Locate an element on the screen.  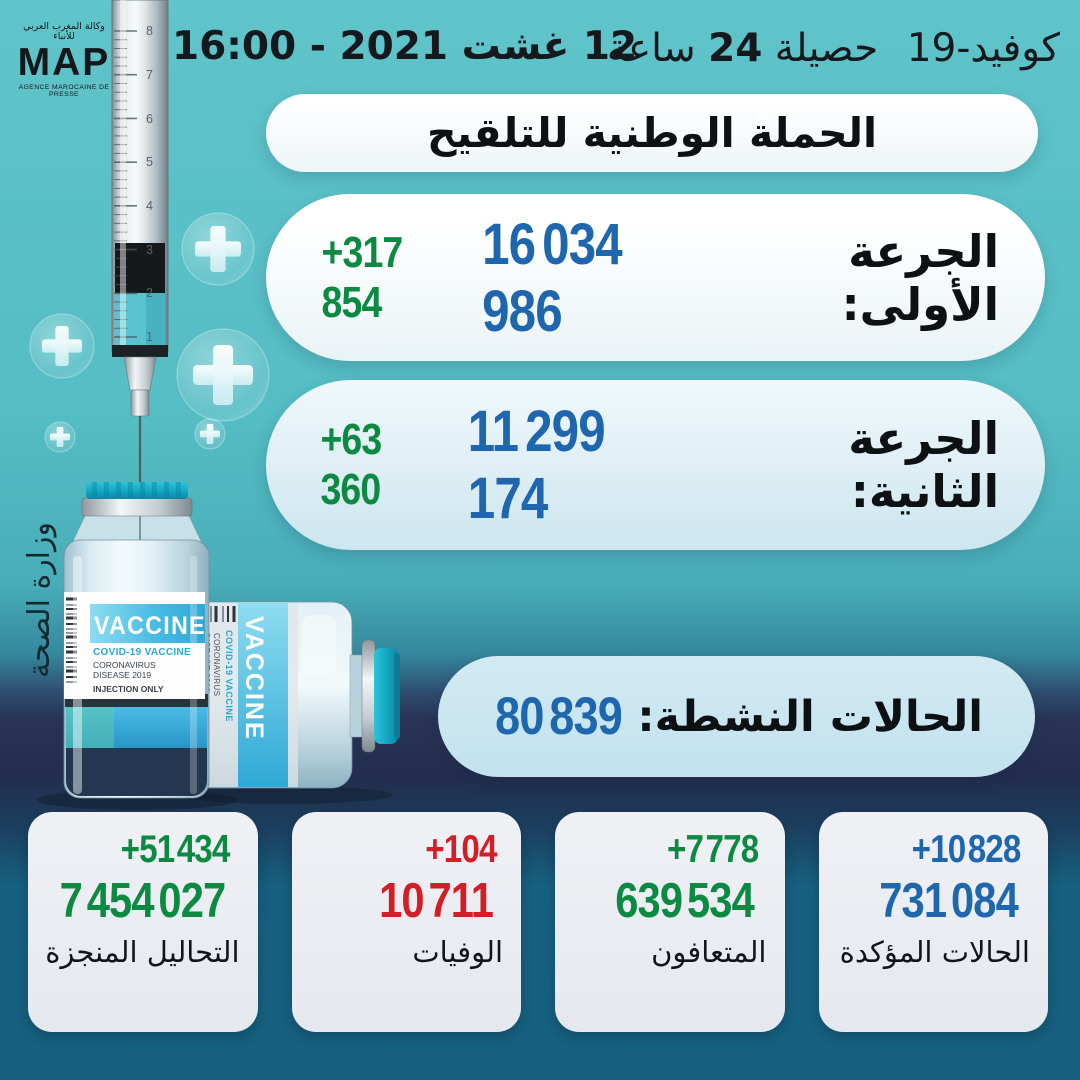
vial-subtitle-lying: COVID-19 VACCINE is located at coordinates (229, 676).